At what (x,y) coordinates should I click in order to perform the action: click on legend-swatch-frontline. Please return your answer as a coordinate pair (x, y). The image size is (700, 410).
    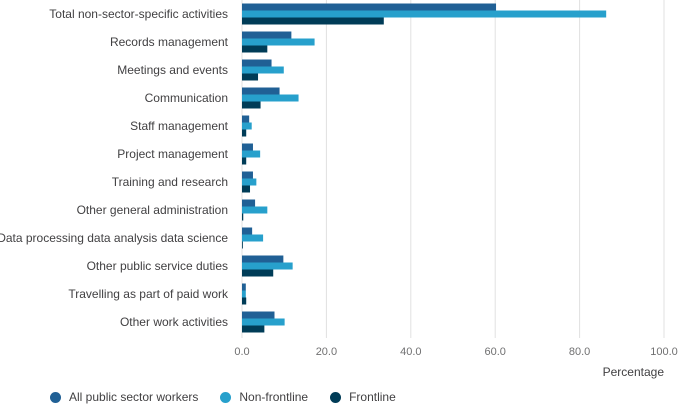
    Looking at the image, I should click on (336, 397).